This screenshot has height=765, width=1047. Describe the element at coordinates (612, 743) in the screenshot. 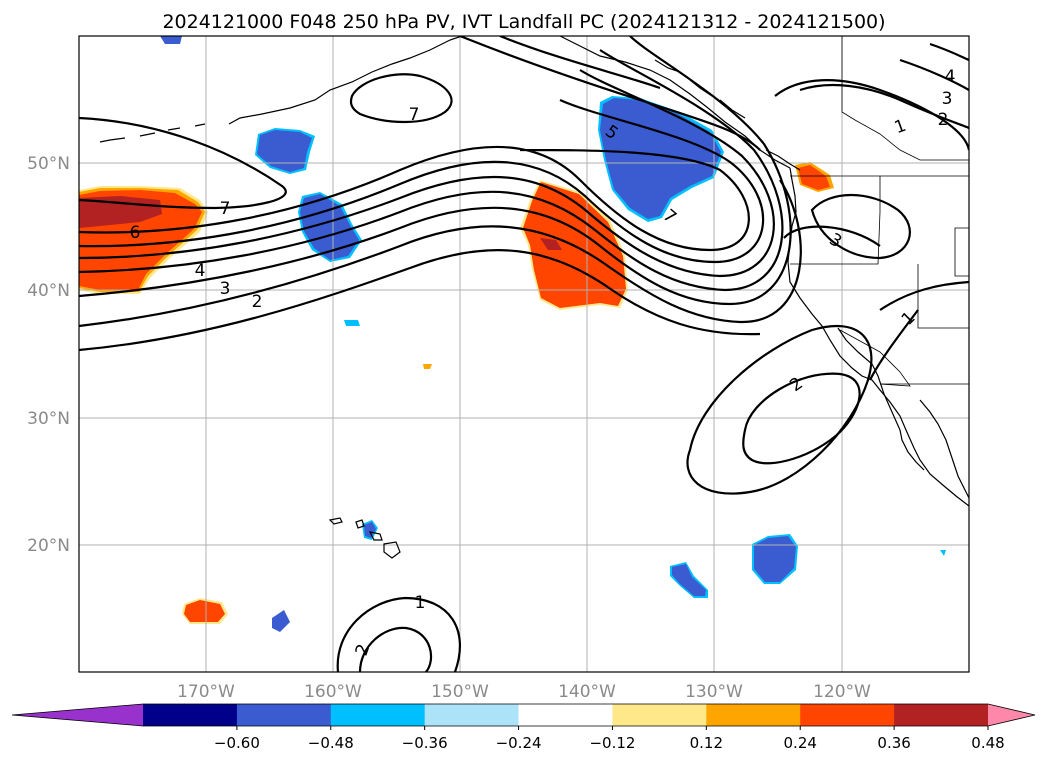

I see `colorbar-tick-label: −0.12` at that location.